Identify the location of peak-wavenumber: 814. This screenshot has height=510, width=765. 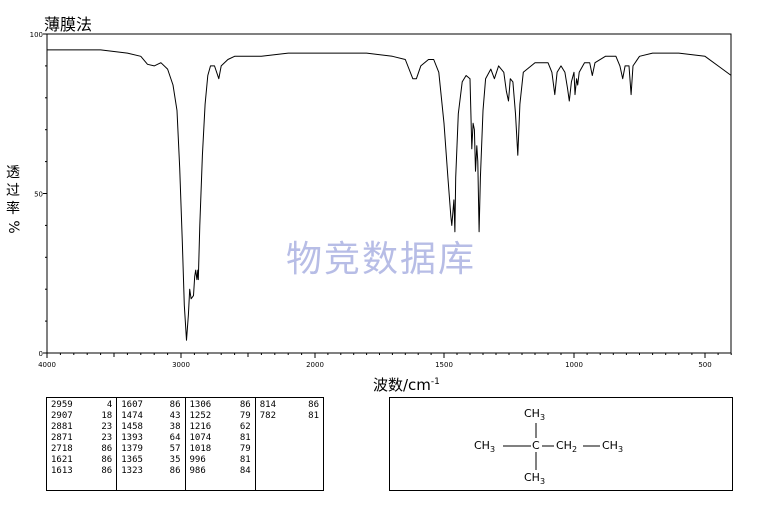
(267, 405).